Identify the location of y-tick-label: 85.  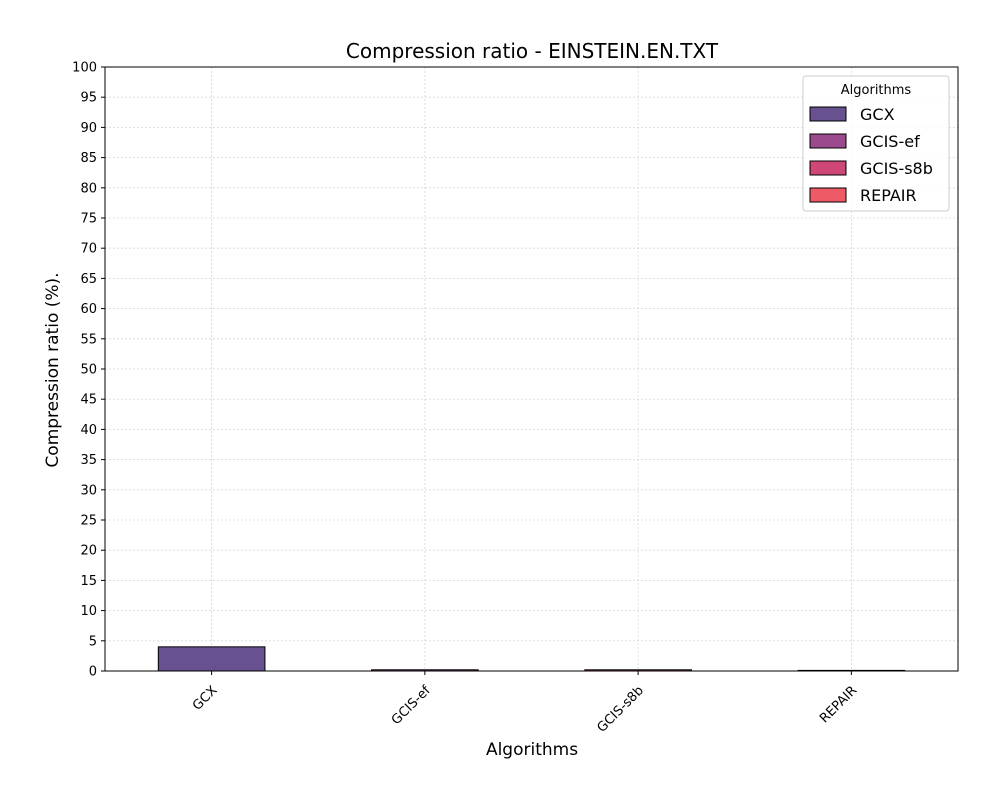
(88, 158).